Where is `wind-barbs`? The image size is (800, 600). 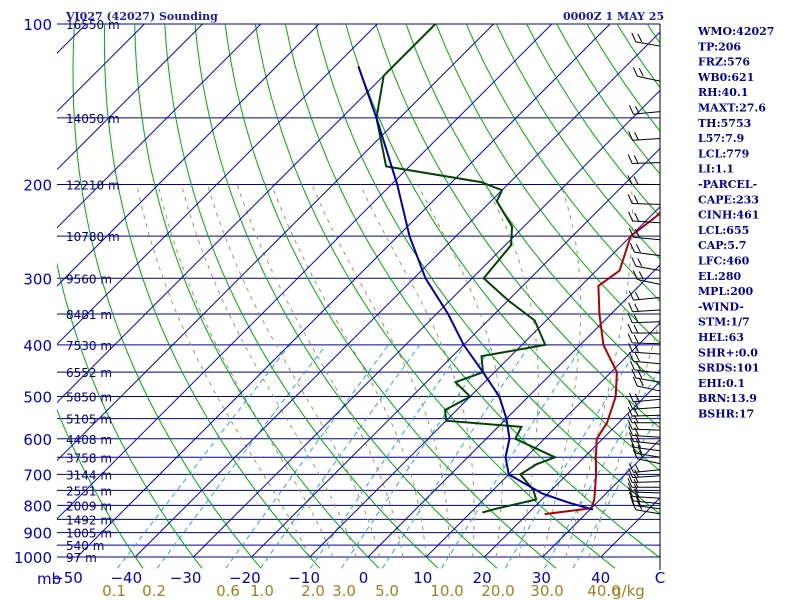 wind-barbs is located at coordinates (644, 273).